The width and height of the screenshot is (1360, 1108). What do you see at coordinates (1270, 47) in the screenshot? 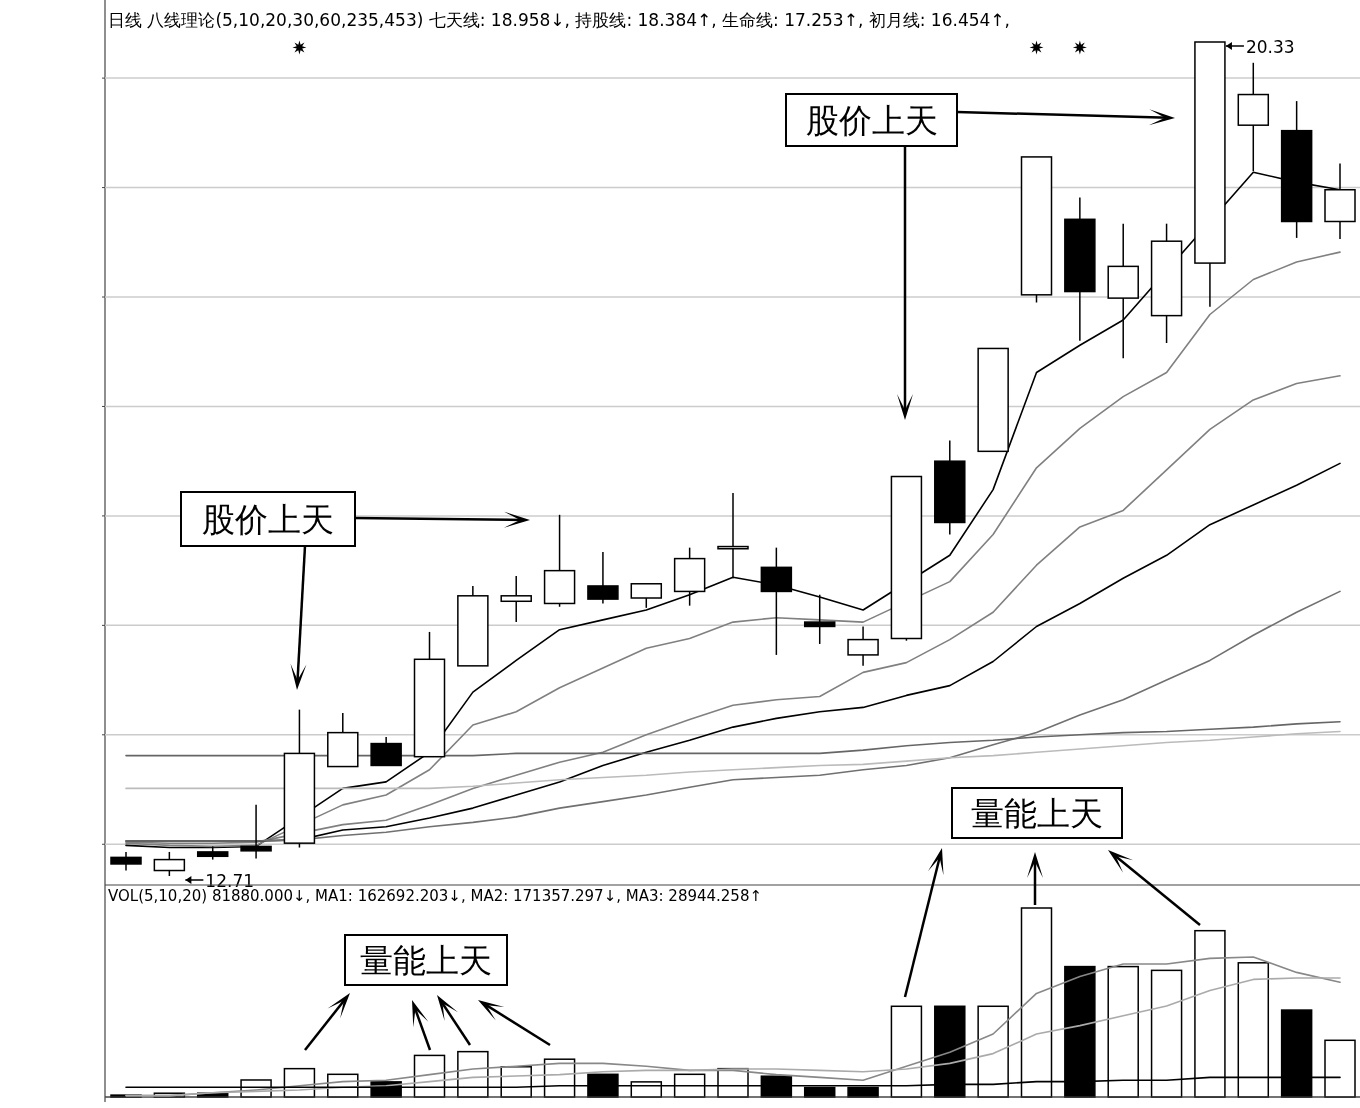
I see `annotation: 20.33` at bounding box center [1270, 47].